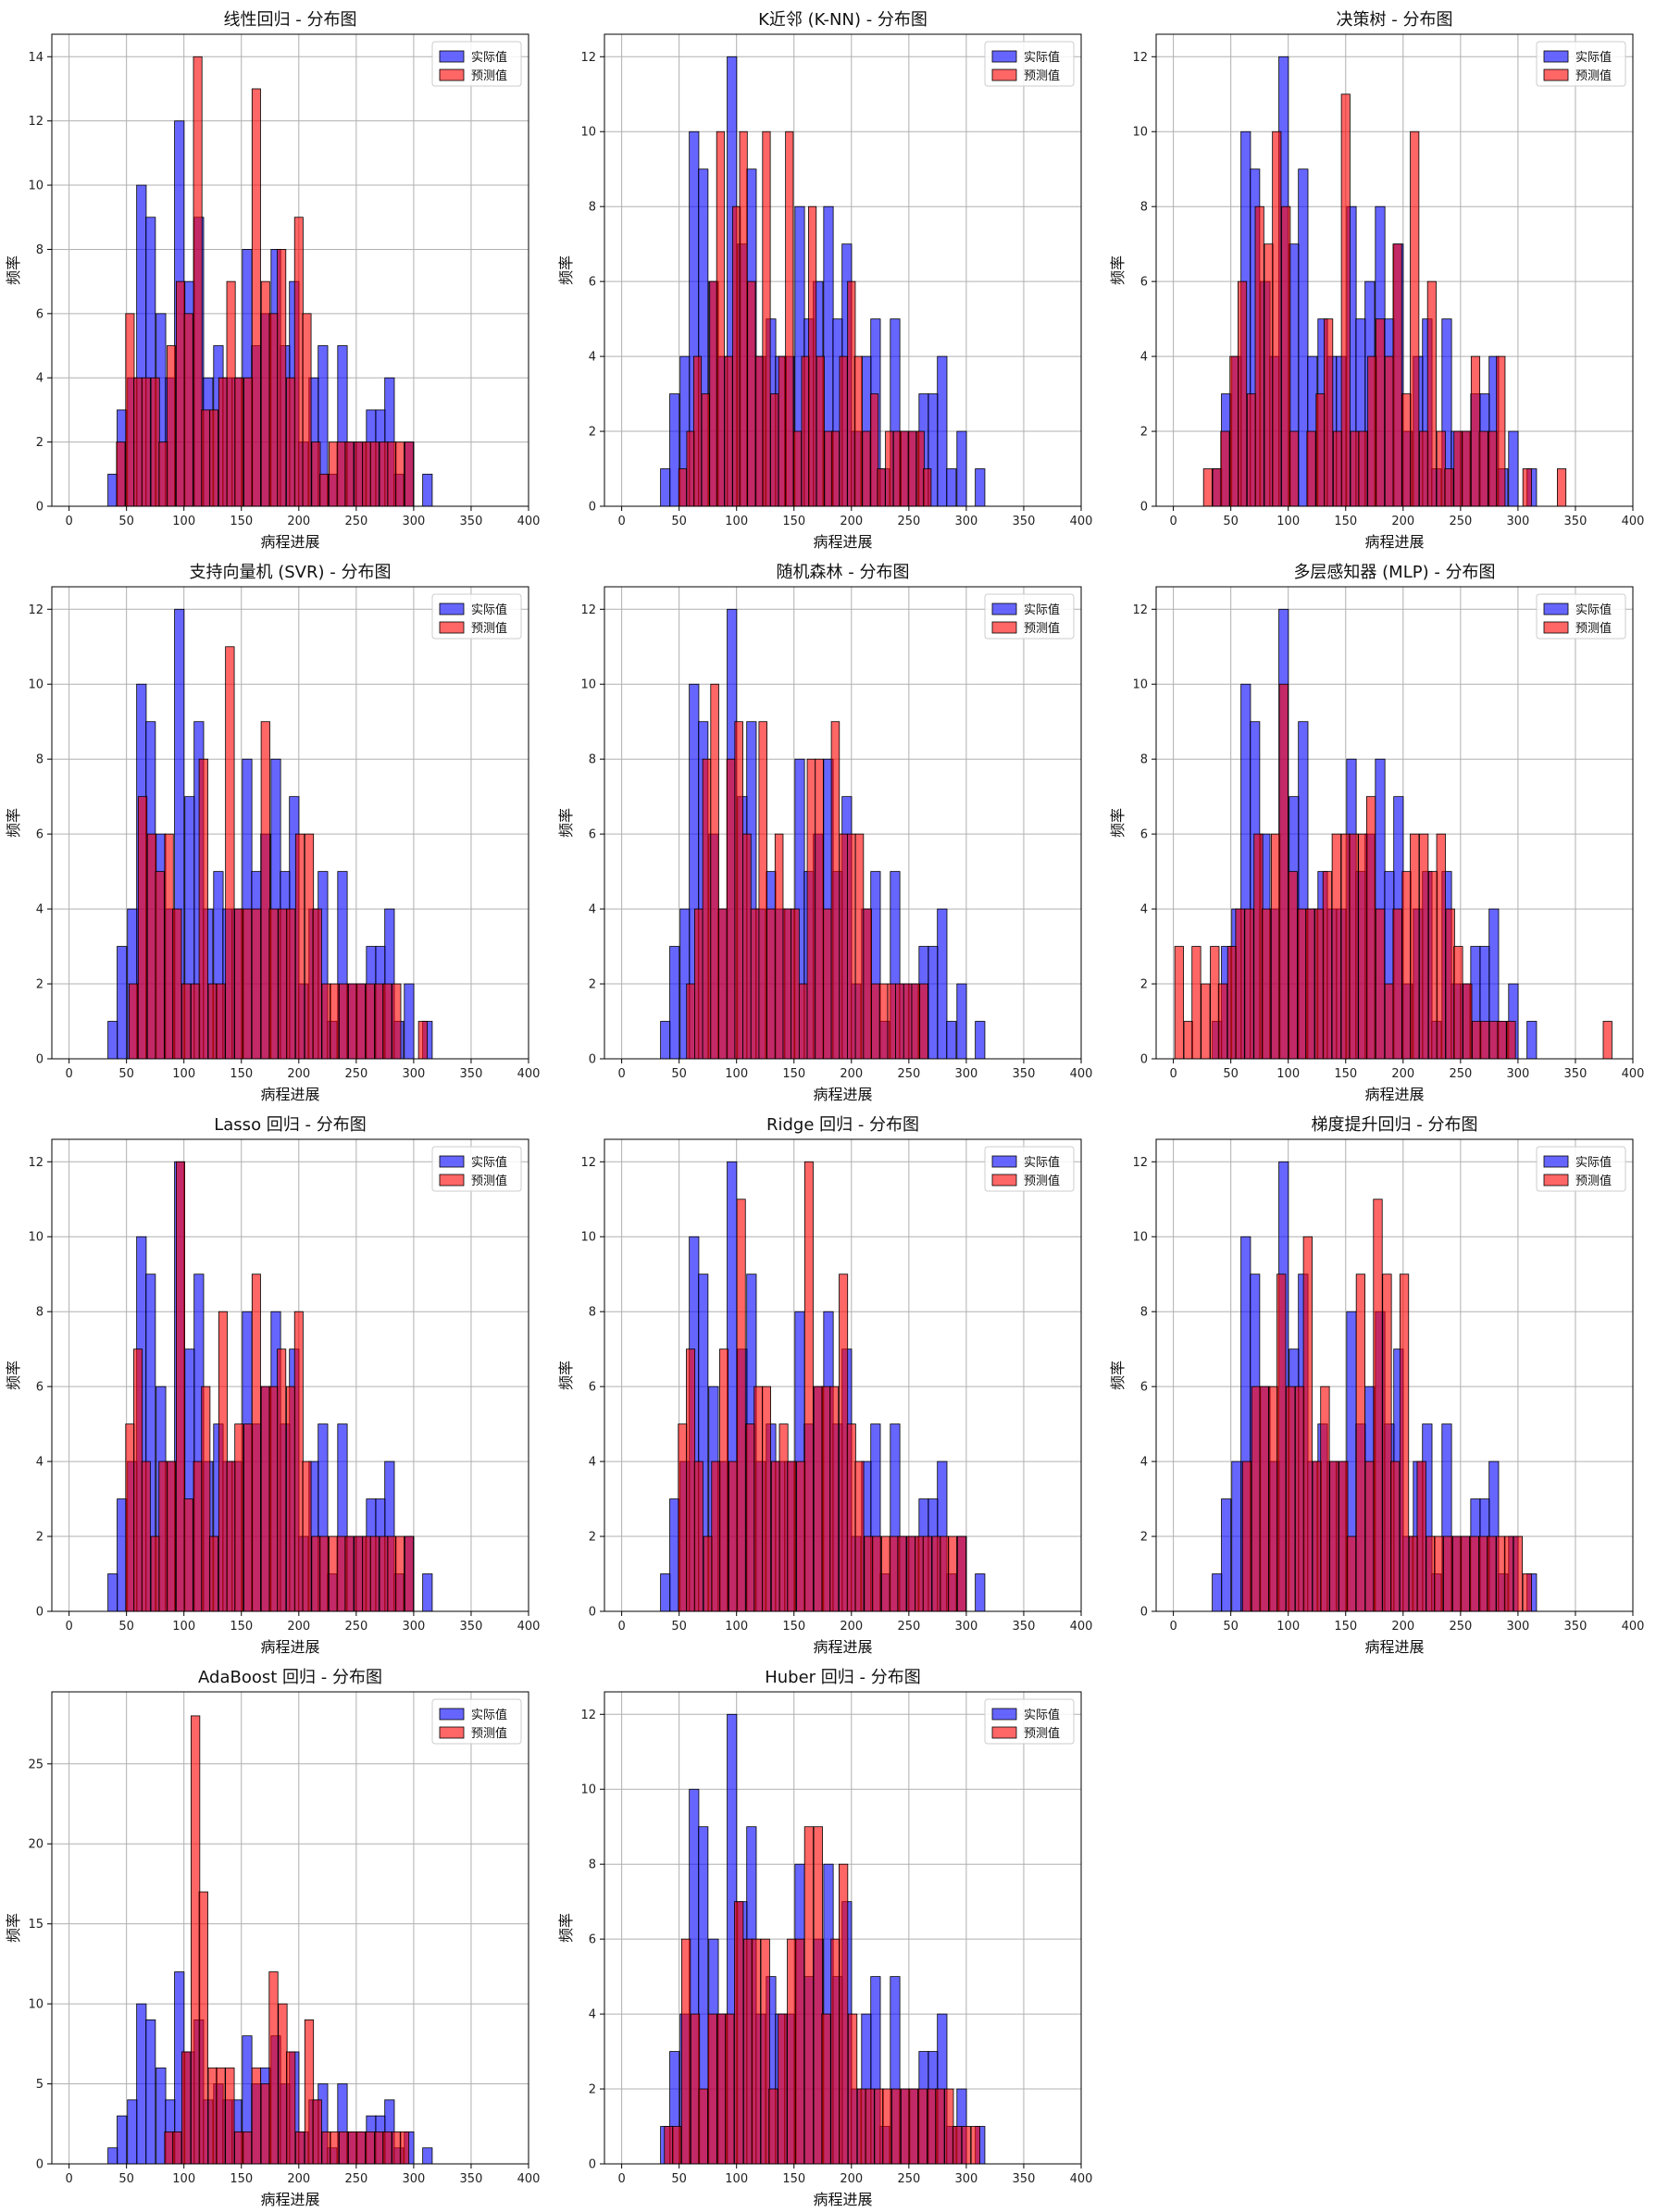  Describe the element at coordinates (1594, 628) in the screenshot. I see `legend-label-predicted: 预测值` at that location.